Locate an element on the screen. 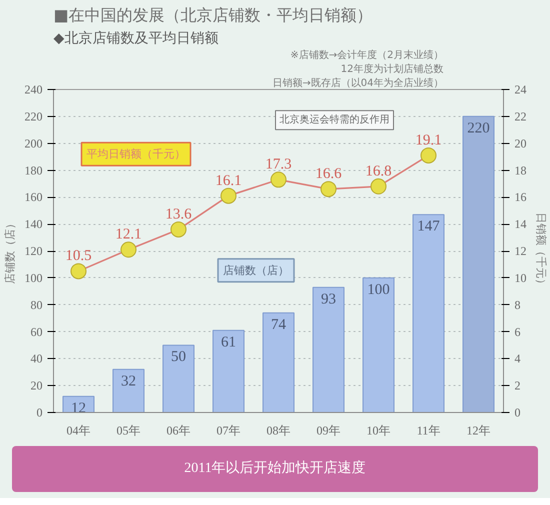  y-tick-label: 140 is located at coordinates (33, 224).